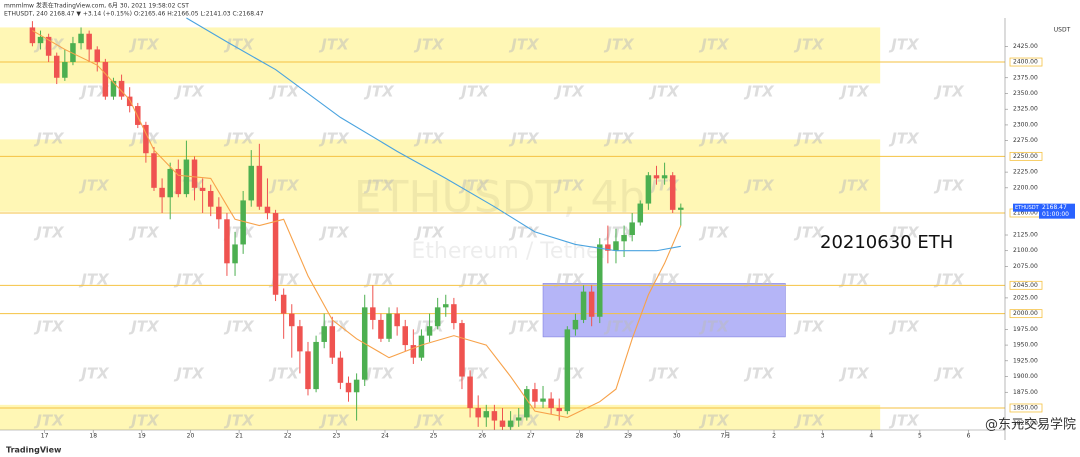 The width and height of the screenshot is (1080, 457). I want to click on footer-credit: @东元交易学院, so click(1030, 425).